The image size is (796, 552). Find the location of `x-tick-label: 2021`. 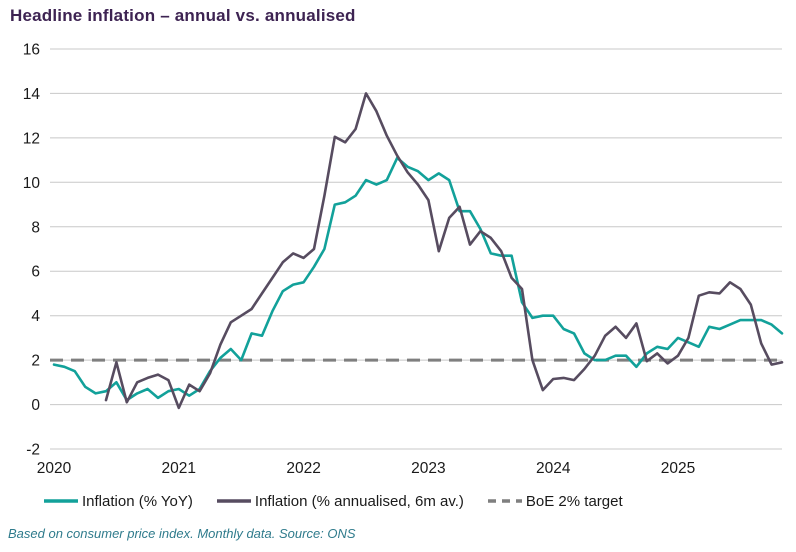

x-tick-label: 2021 is located at coordinates (179, 468).